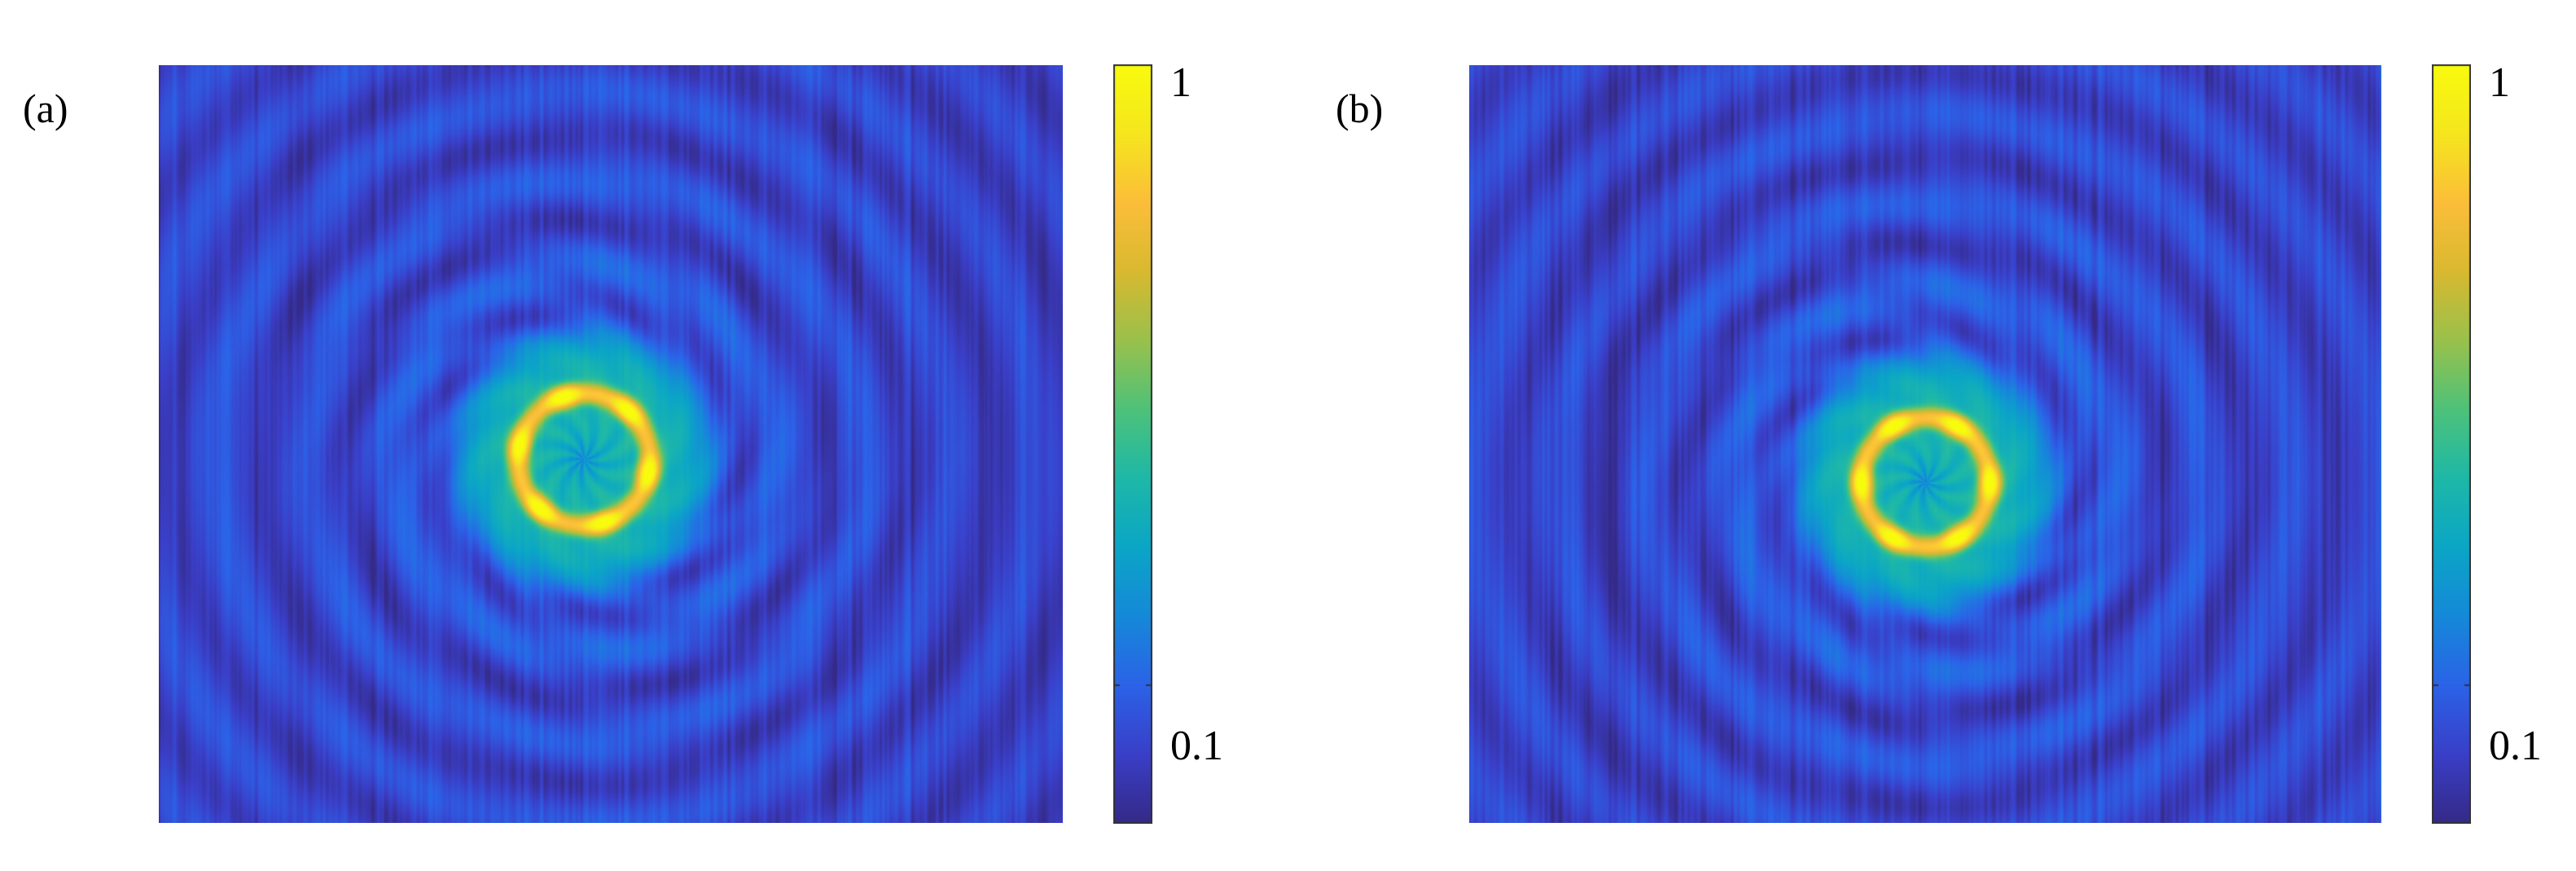 The width and height of the screenshot is (2576, 871). I want to click on panel-label-b: (b), so click(1360, 108).